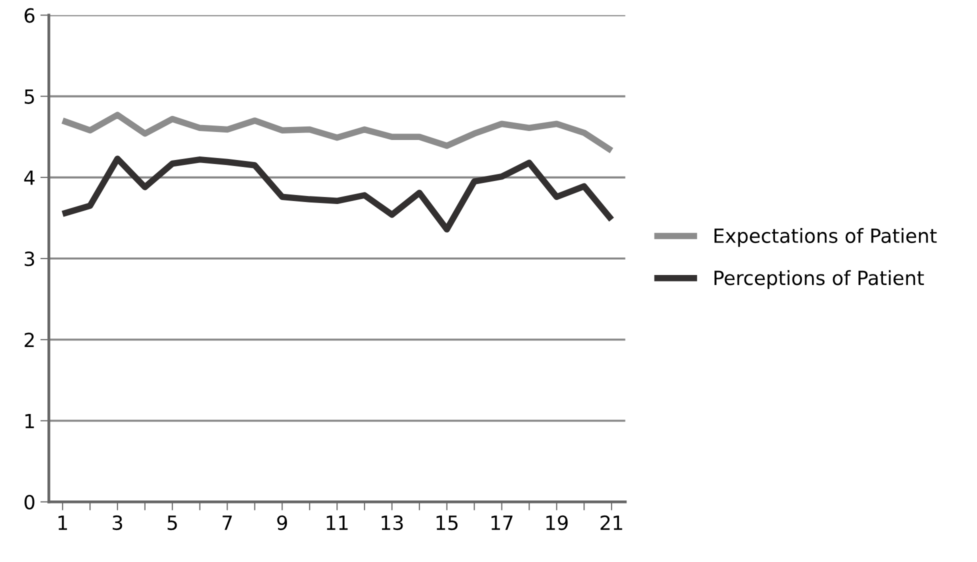 This screenshot has height=562, width=977. I want to click on x-tick-label: 19, so click(557, 522).